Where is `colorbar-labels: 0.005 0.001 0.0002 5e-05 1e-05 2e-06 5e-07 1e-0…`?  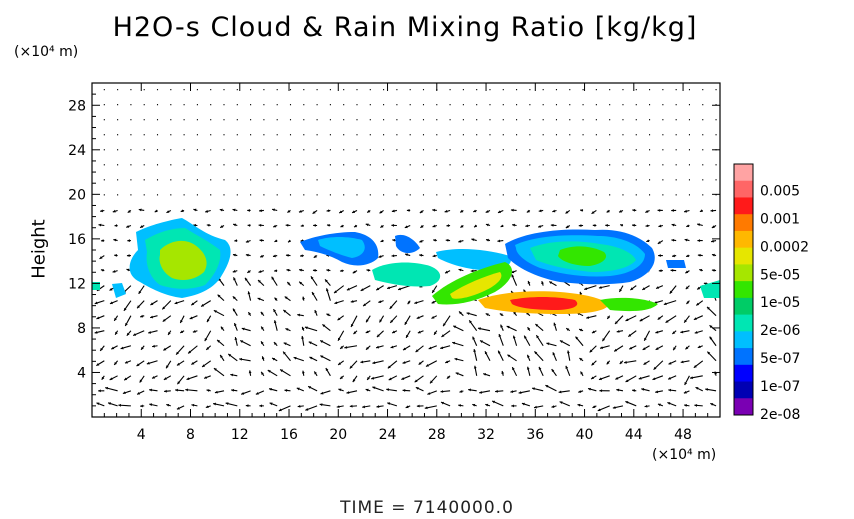
colorbar-labels: 0.005 0.001 0.0002 5e-05 1e-05 2e-06 5e-07 1e-0… is located at coordinates (784, 303).